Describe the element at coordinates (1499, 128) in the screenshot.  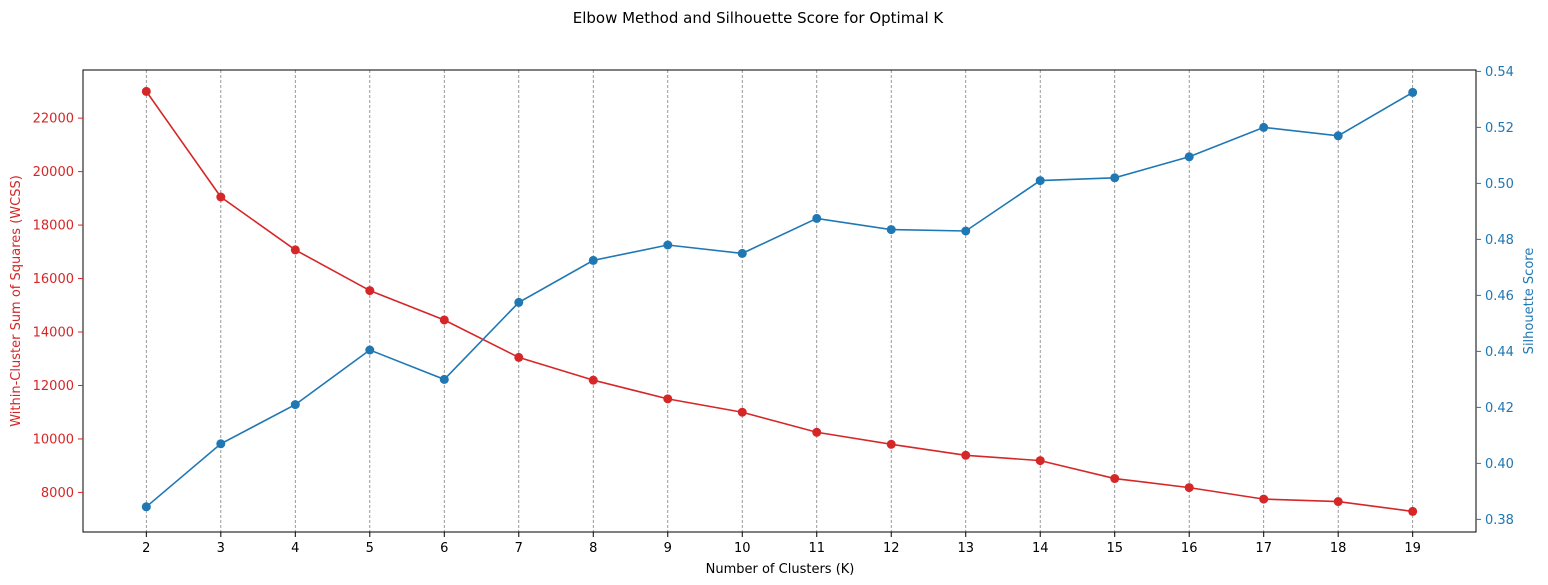
I see `y-right-tick-label: 0.52` at that location.